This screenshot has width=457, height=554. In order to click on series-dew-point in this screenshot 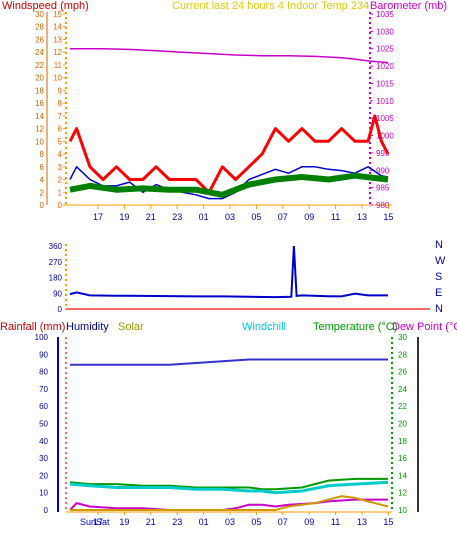, I will do `click(228, 504)`.